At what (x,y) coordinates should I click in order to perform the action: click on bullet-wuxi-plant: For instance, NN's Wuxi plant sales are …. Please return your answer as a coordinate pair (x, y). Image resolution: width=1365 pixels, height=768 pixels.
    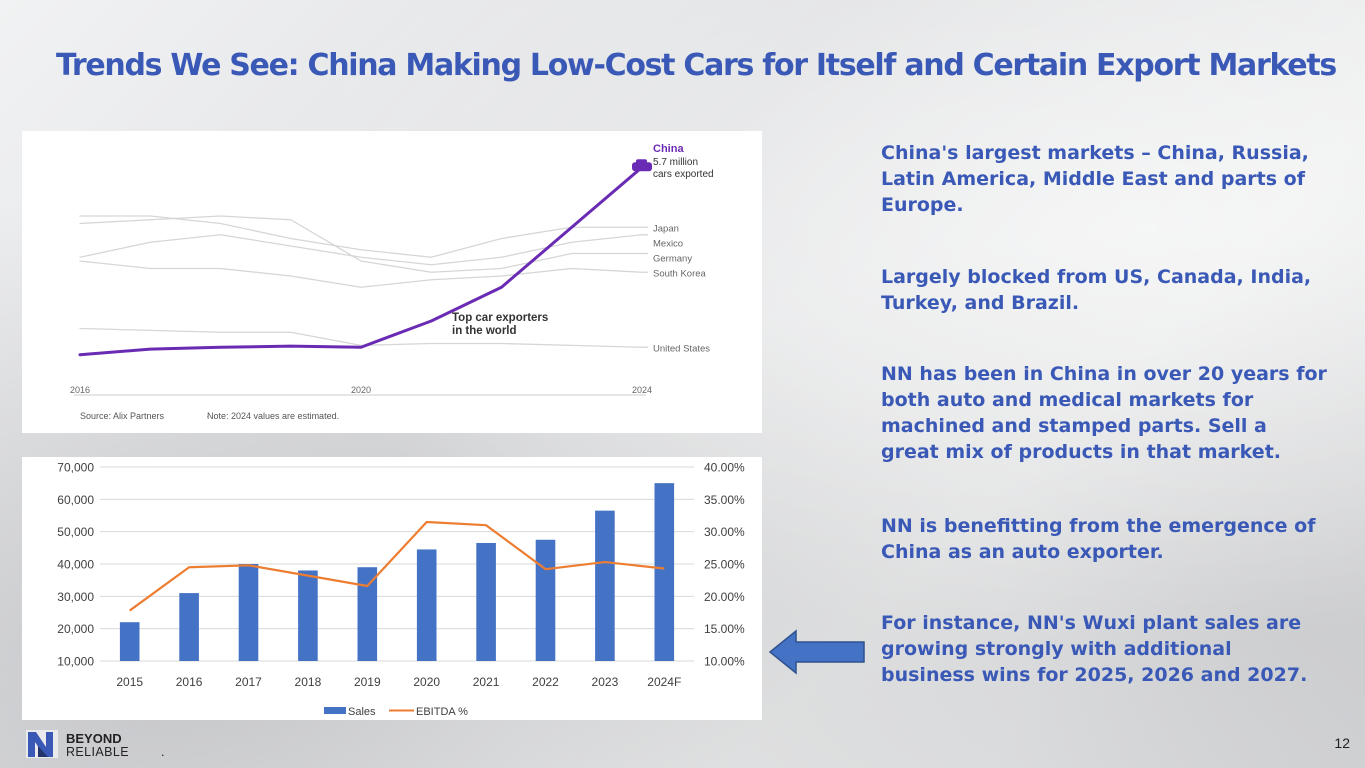
    Looking at the image, I should click on (1094, 649).